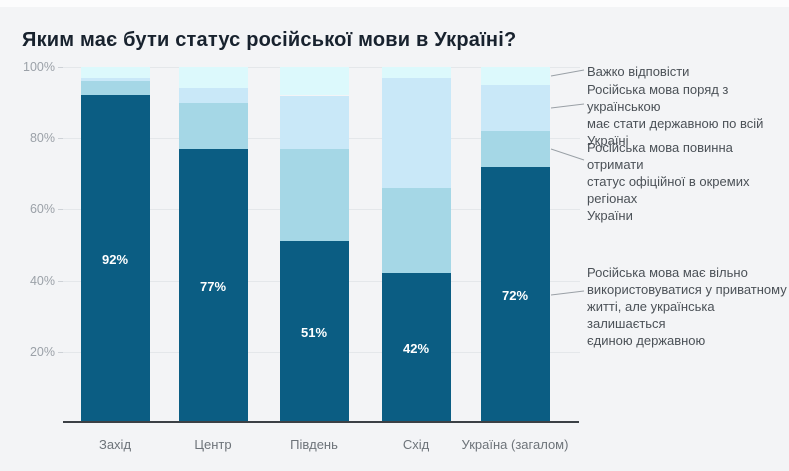  I want to click on bar-value-label: 72%, so click(515, 295).